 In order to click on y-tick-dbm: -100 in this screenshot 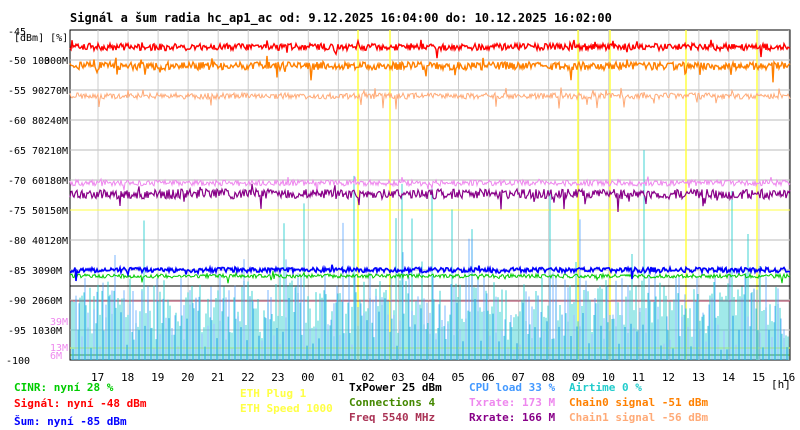, I will do `click(18, 361)`.